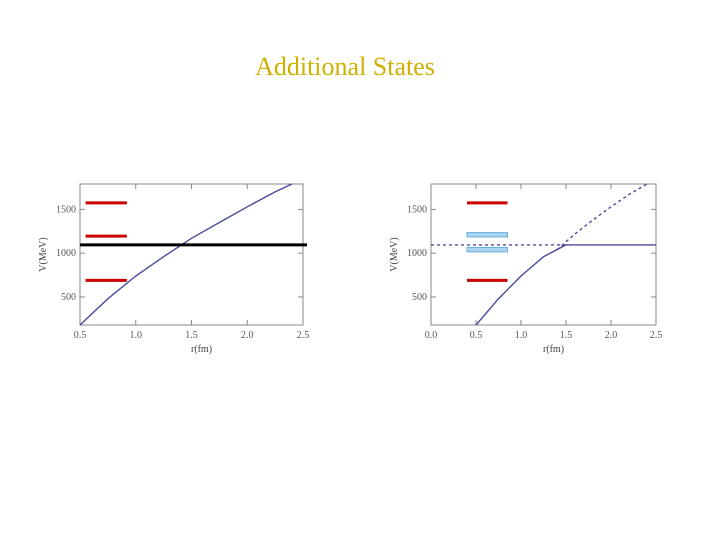 The width and height of the screenshot is (720, 540). I want to click on slide-title: Additional States, so click(345, 66).